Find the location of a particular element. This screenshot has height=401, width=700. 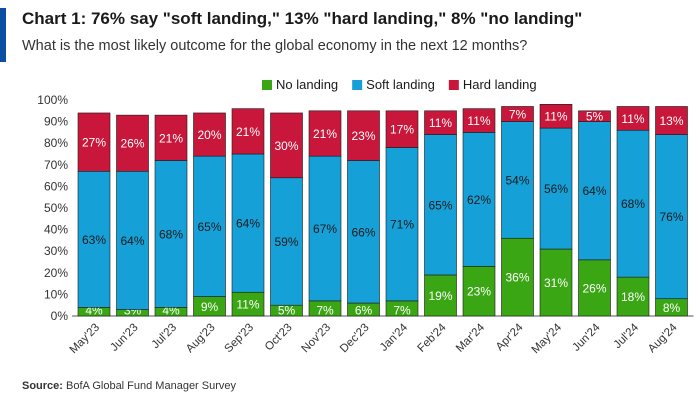

data-label: 9% is located at coordinates (210, 307).